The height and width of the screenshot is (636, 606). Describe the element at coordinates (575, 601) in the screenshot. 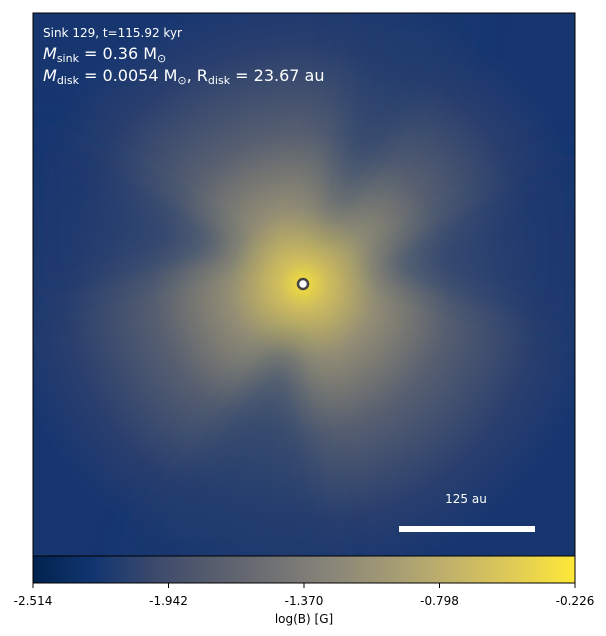

I see `colorbar-tick-label: -0.226` at that location.